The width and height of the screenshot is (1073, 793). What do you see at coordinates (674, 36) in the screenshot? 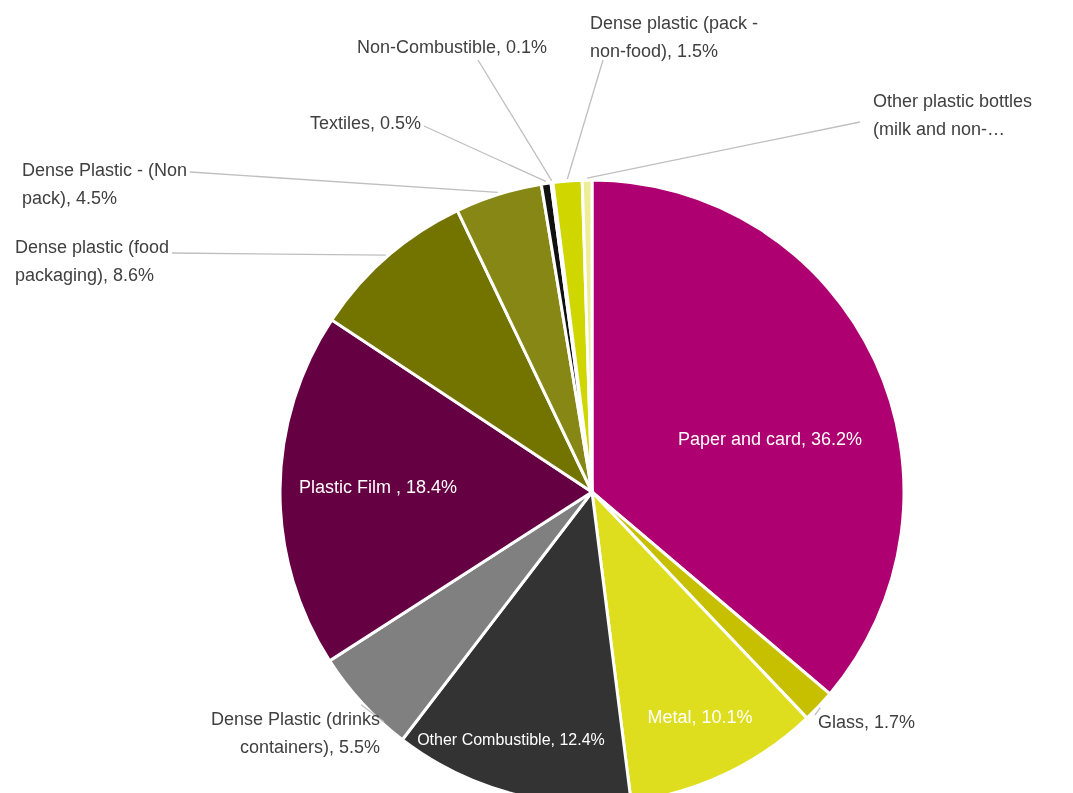
I see `slice-label: Dense plastic (pack - non-food), 1.5%` at bounding box center [674, 36].